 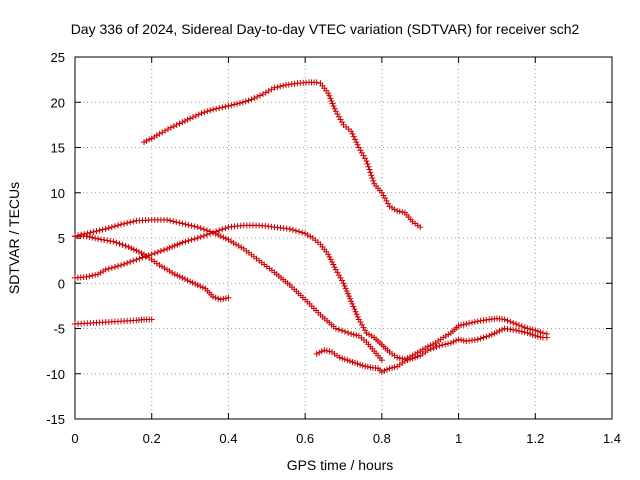 I want to click on series-arc-e, so click(x=113, y=321).